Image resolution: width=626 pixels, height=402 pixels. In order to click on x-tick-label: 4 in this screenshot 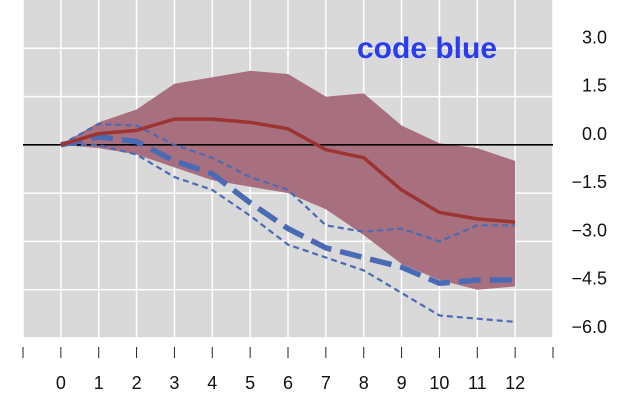, I will do `click(212, 383)`.